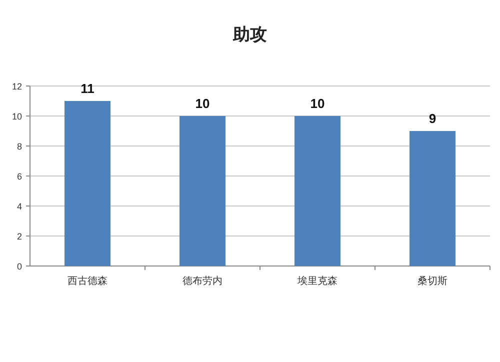  Describe the element at coordinates (249, 34) in the screenshot. I see `chart-title: 助攻` at that location.